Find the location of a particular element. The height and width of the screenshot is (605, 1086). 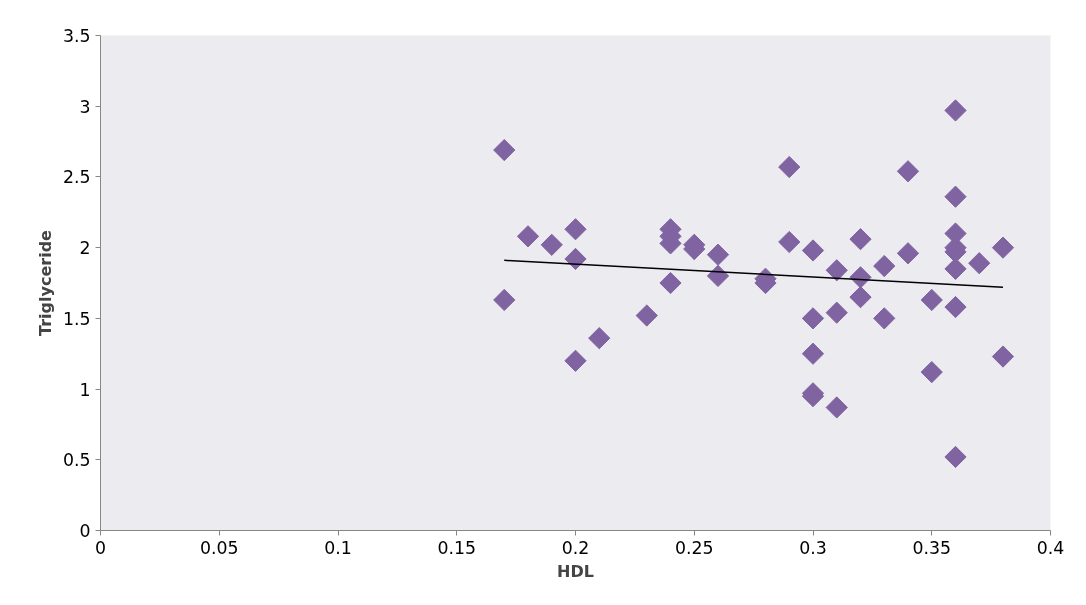

y-tick-label: 3 is located at coordinates (85, 106).